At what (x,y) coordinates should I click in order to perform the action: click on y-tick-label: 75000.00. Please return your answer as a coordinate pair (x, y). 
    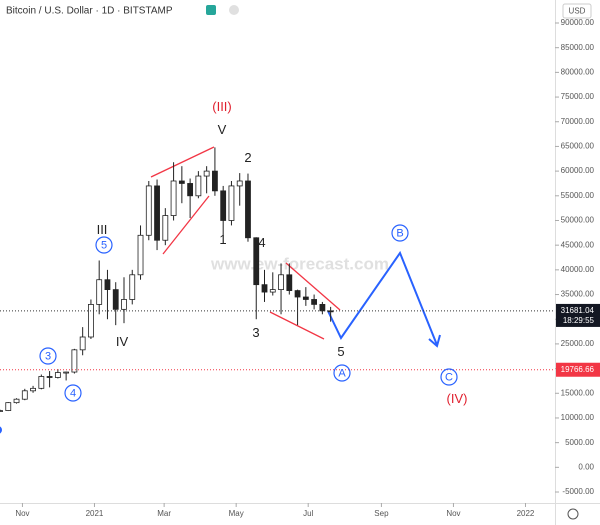
    Looking at the image, I should click on (578, 96).